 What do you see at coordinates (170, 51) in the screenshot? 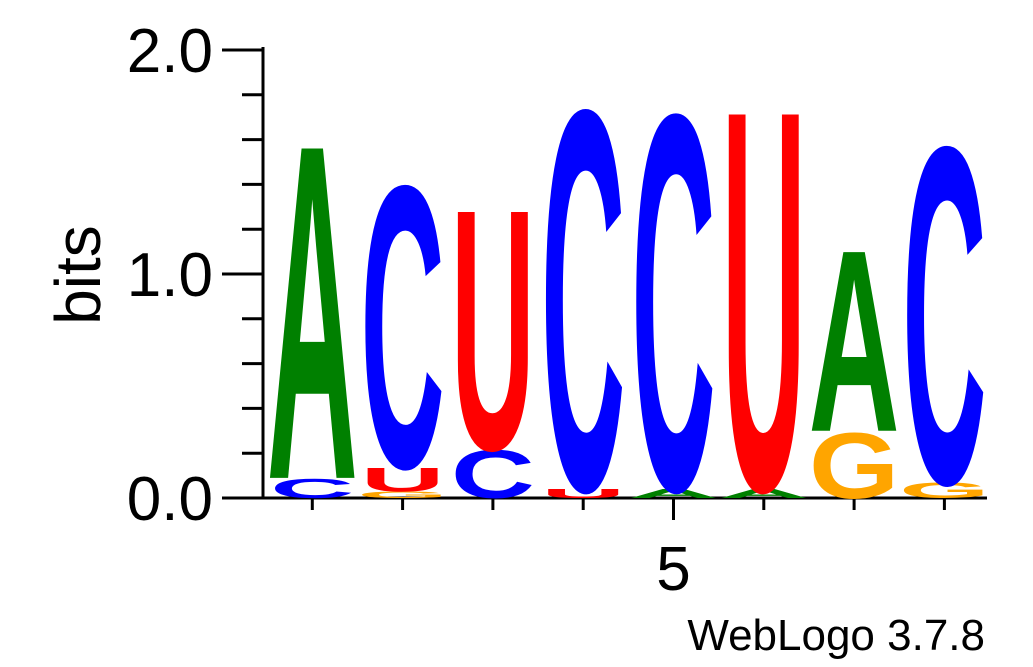
I see `y-tick-label: 2.0` at bounding box center [170, 51].